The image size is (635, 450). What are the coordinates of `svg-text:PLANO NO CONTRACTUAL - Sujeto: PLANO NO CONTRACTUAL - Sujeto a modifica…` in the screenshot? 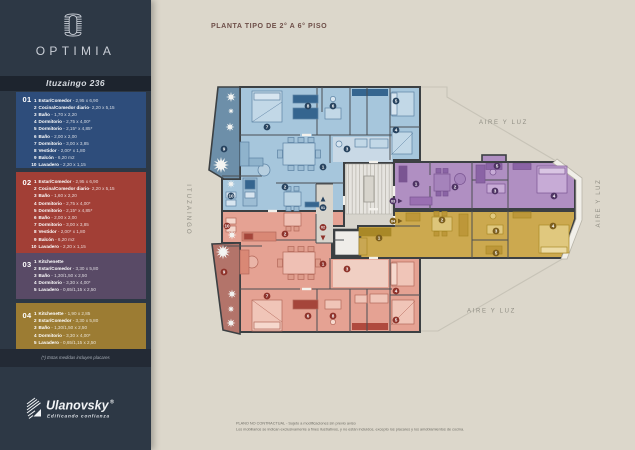 It's located at (296, 424).